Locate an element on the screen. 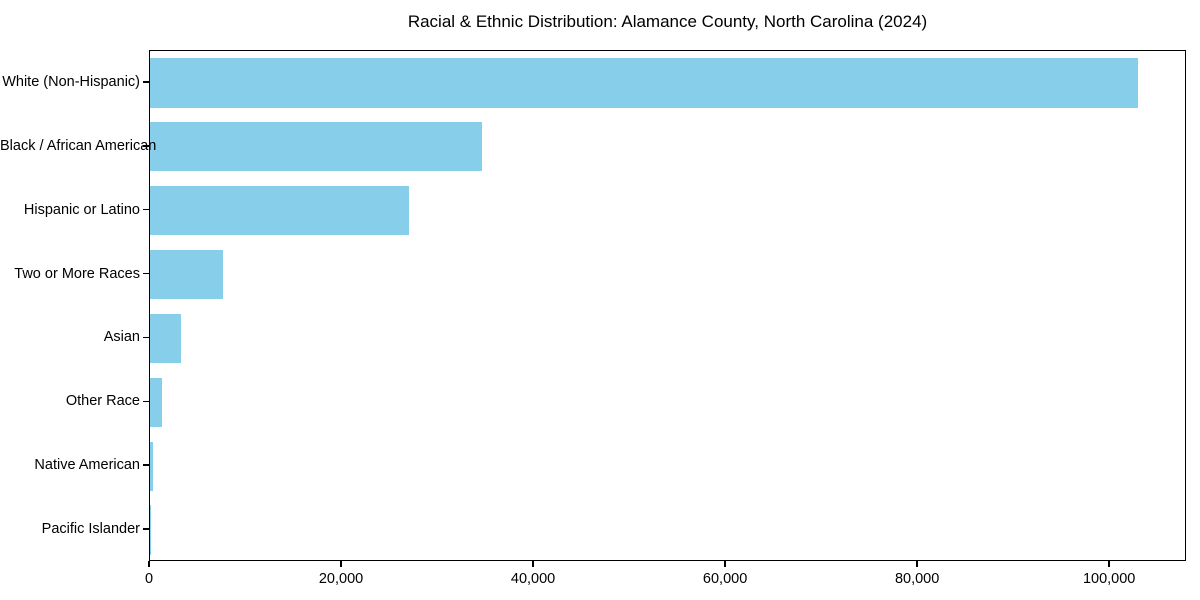 The width and height of the screenshot is (1200, 600). bar-other-race is located at coordinates (156, 402).